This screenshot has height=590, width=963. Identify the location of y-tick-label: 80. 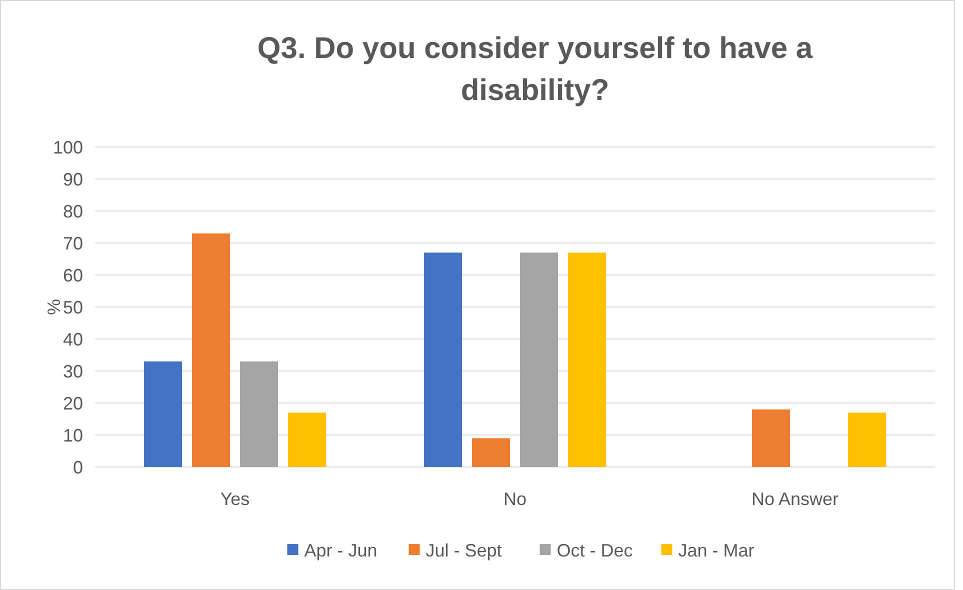
(72, 211).